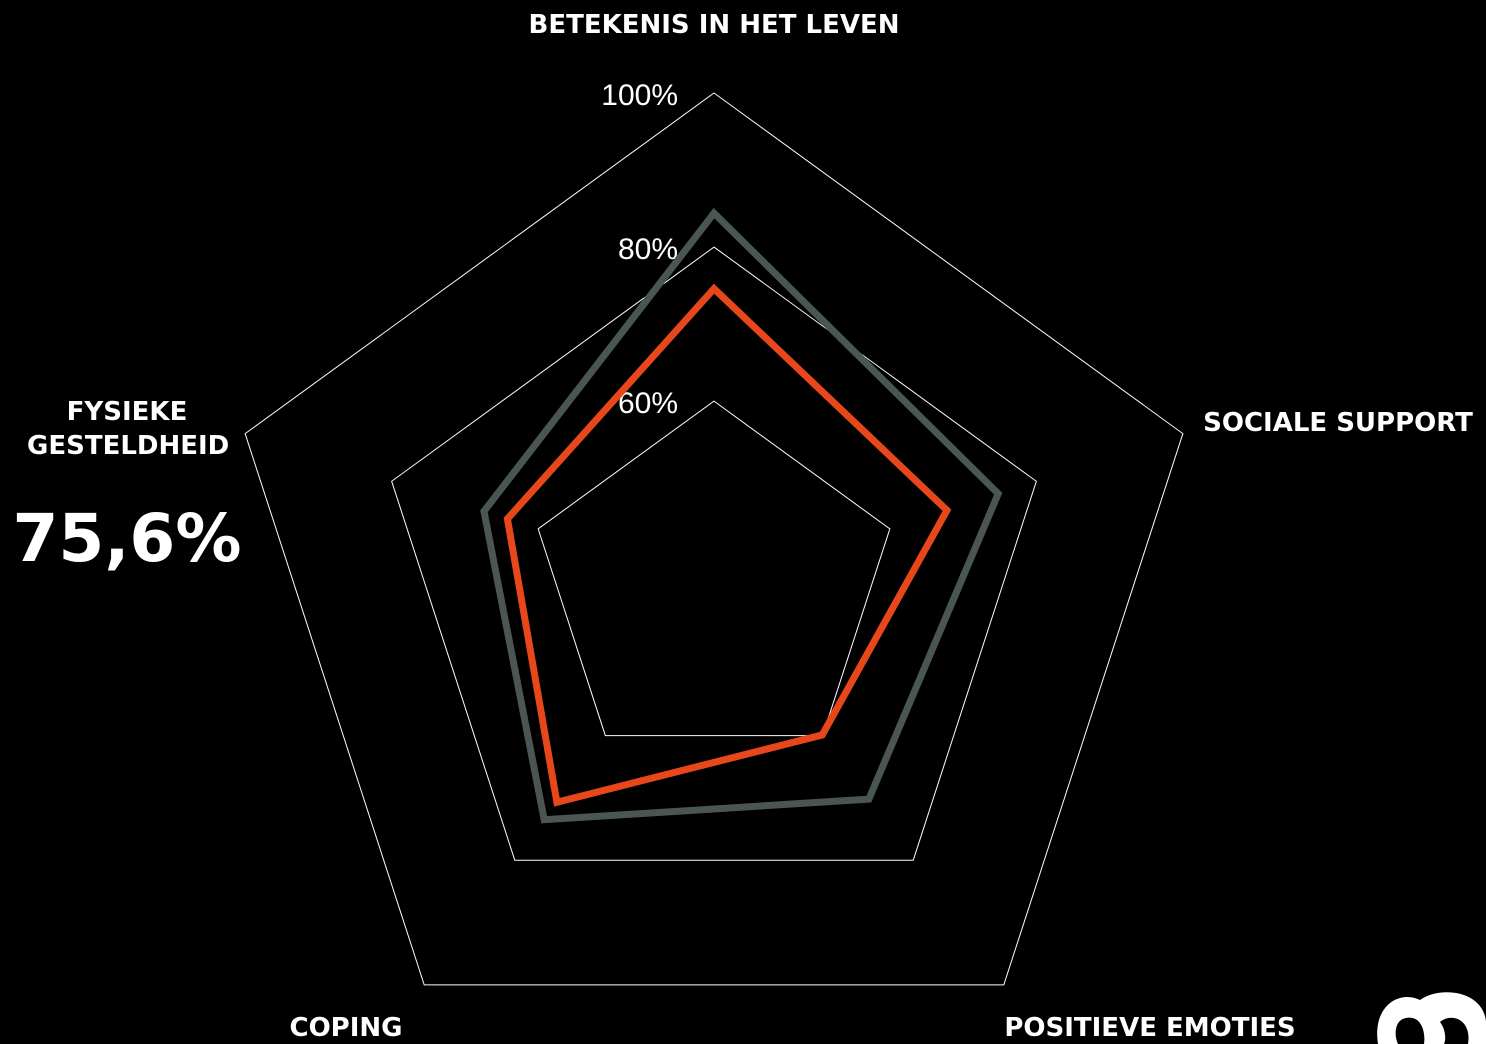 This screenshot has height=1044, width=1486. What do you see at coordinates (648, 403) in the screenshot?
I see `tick-label: 60%` at bounding box center [648, 403].